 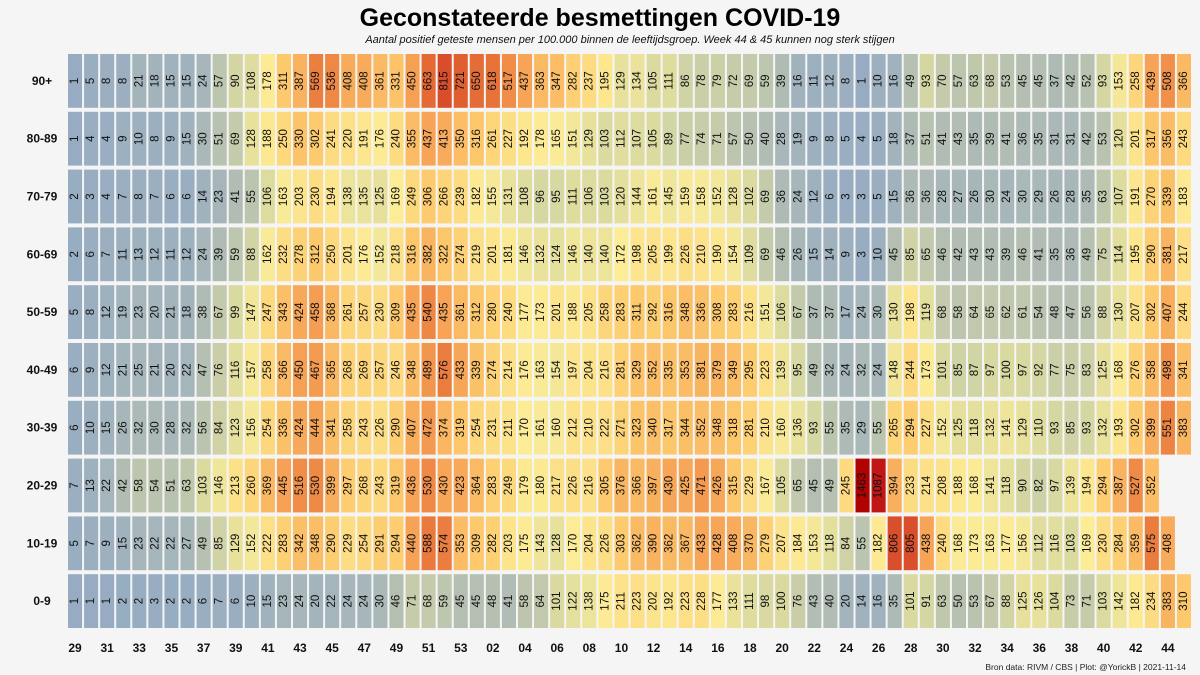 I want to click on cell-value-label: 383, so click(x=1168, y=601).